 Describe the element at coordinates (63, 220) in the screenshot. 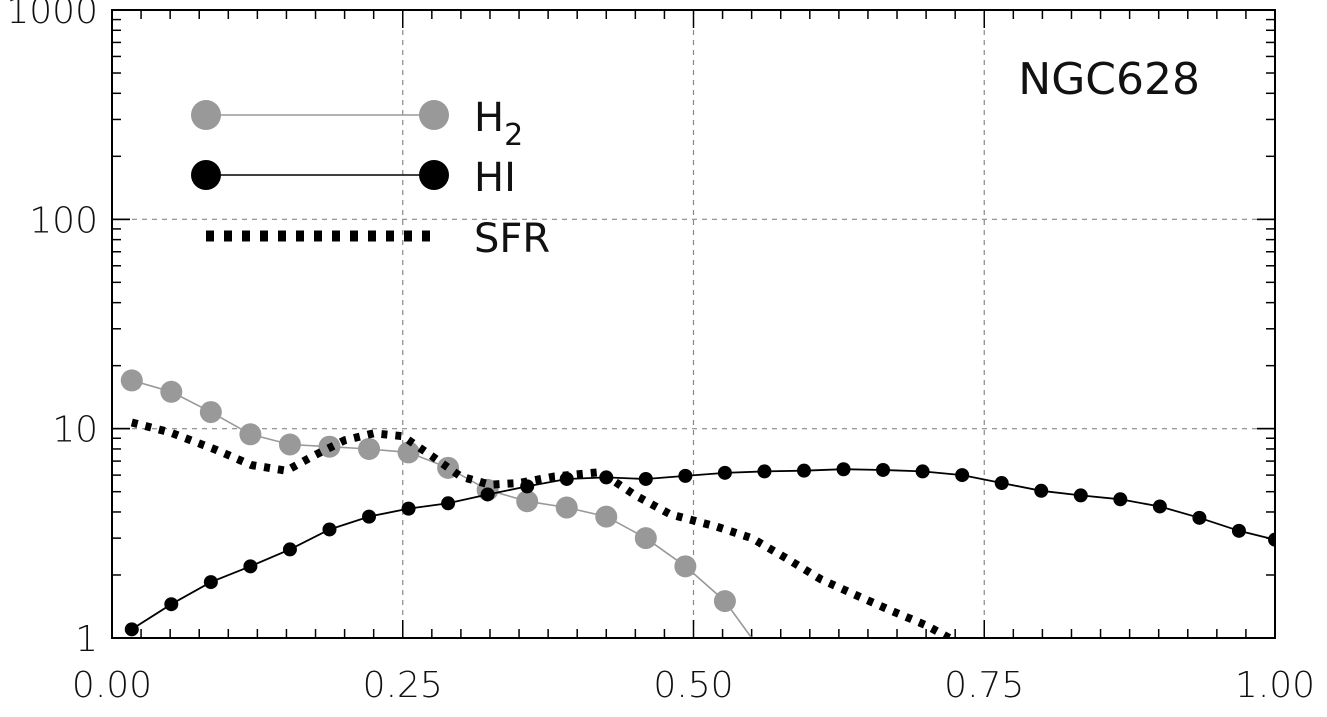

I see `y-tick-label: 100` at that location.